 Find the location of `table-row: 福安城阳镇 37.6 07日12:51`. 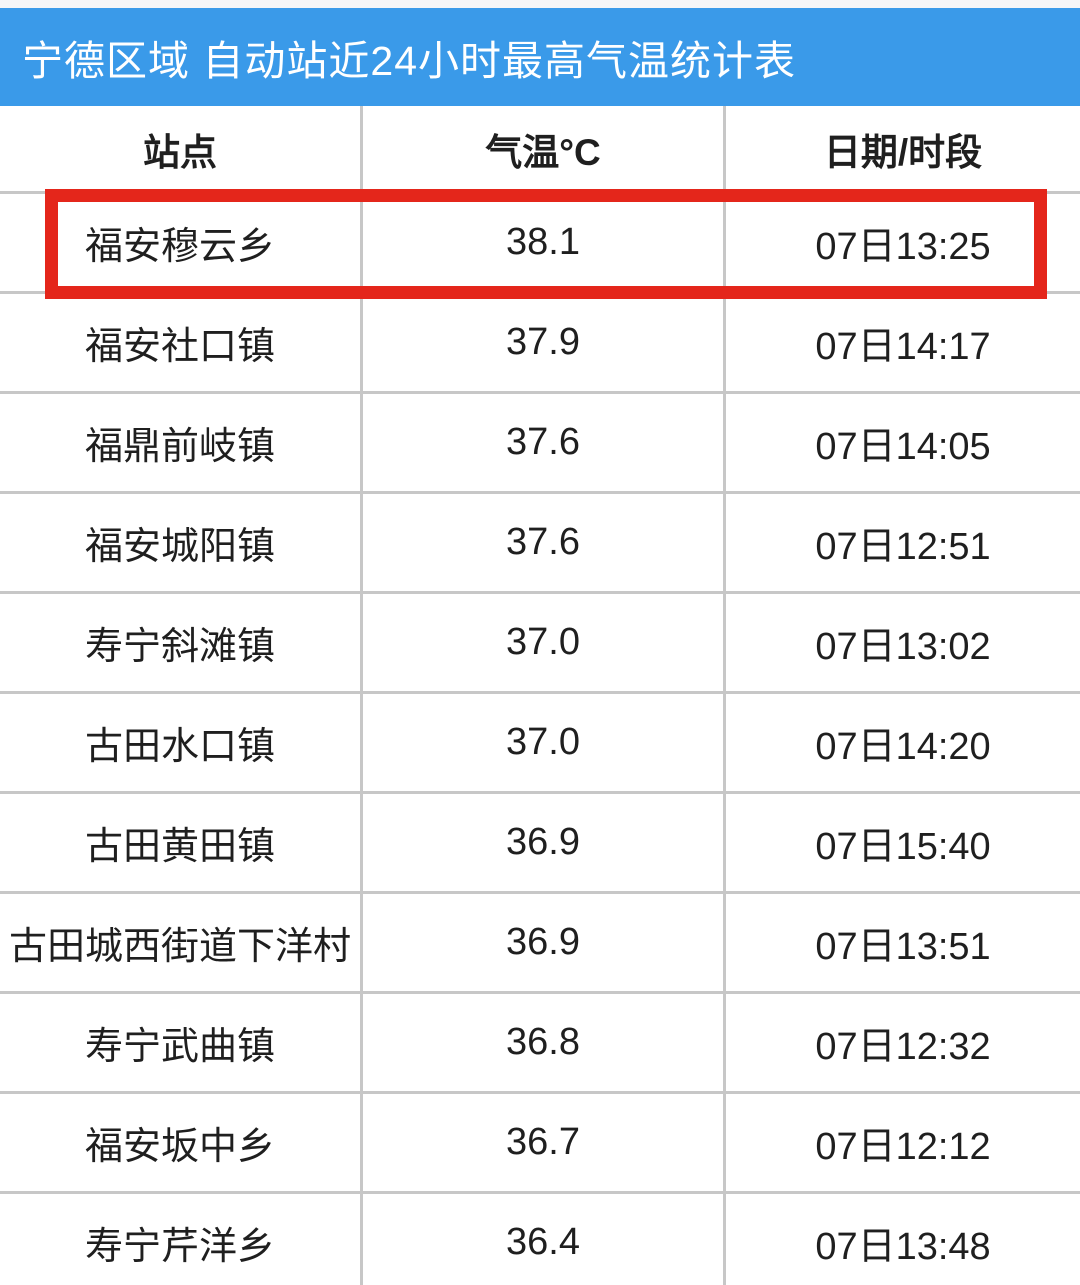

table-row: 福安城阳镇 37.6 07日12:51 is located at coordinates (540, 544).